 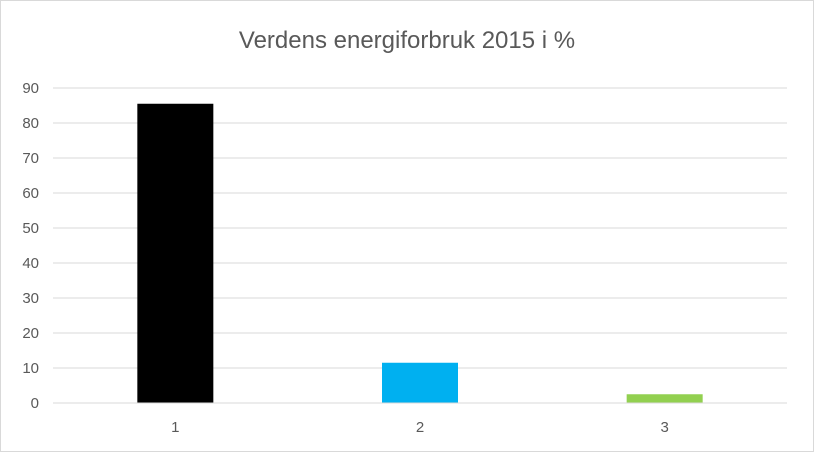 What do you see at coordinates (30, 333) in the screenshot?
I see `y-tick-label: 20` at bounding box center [30, 333].